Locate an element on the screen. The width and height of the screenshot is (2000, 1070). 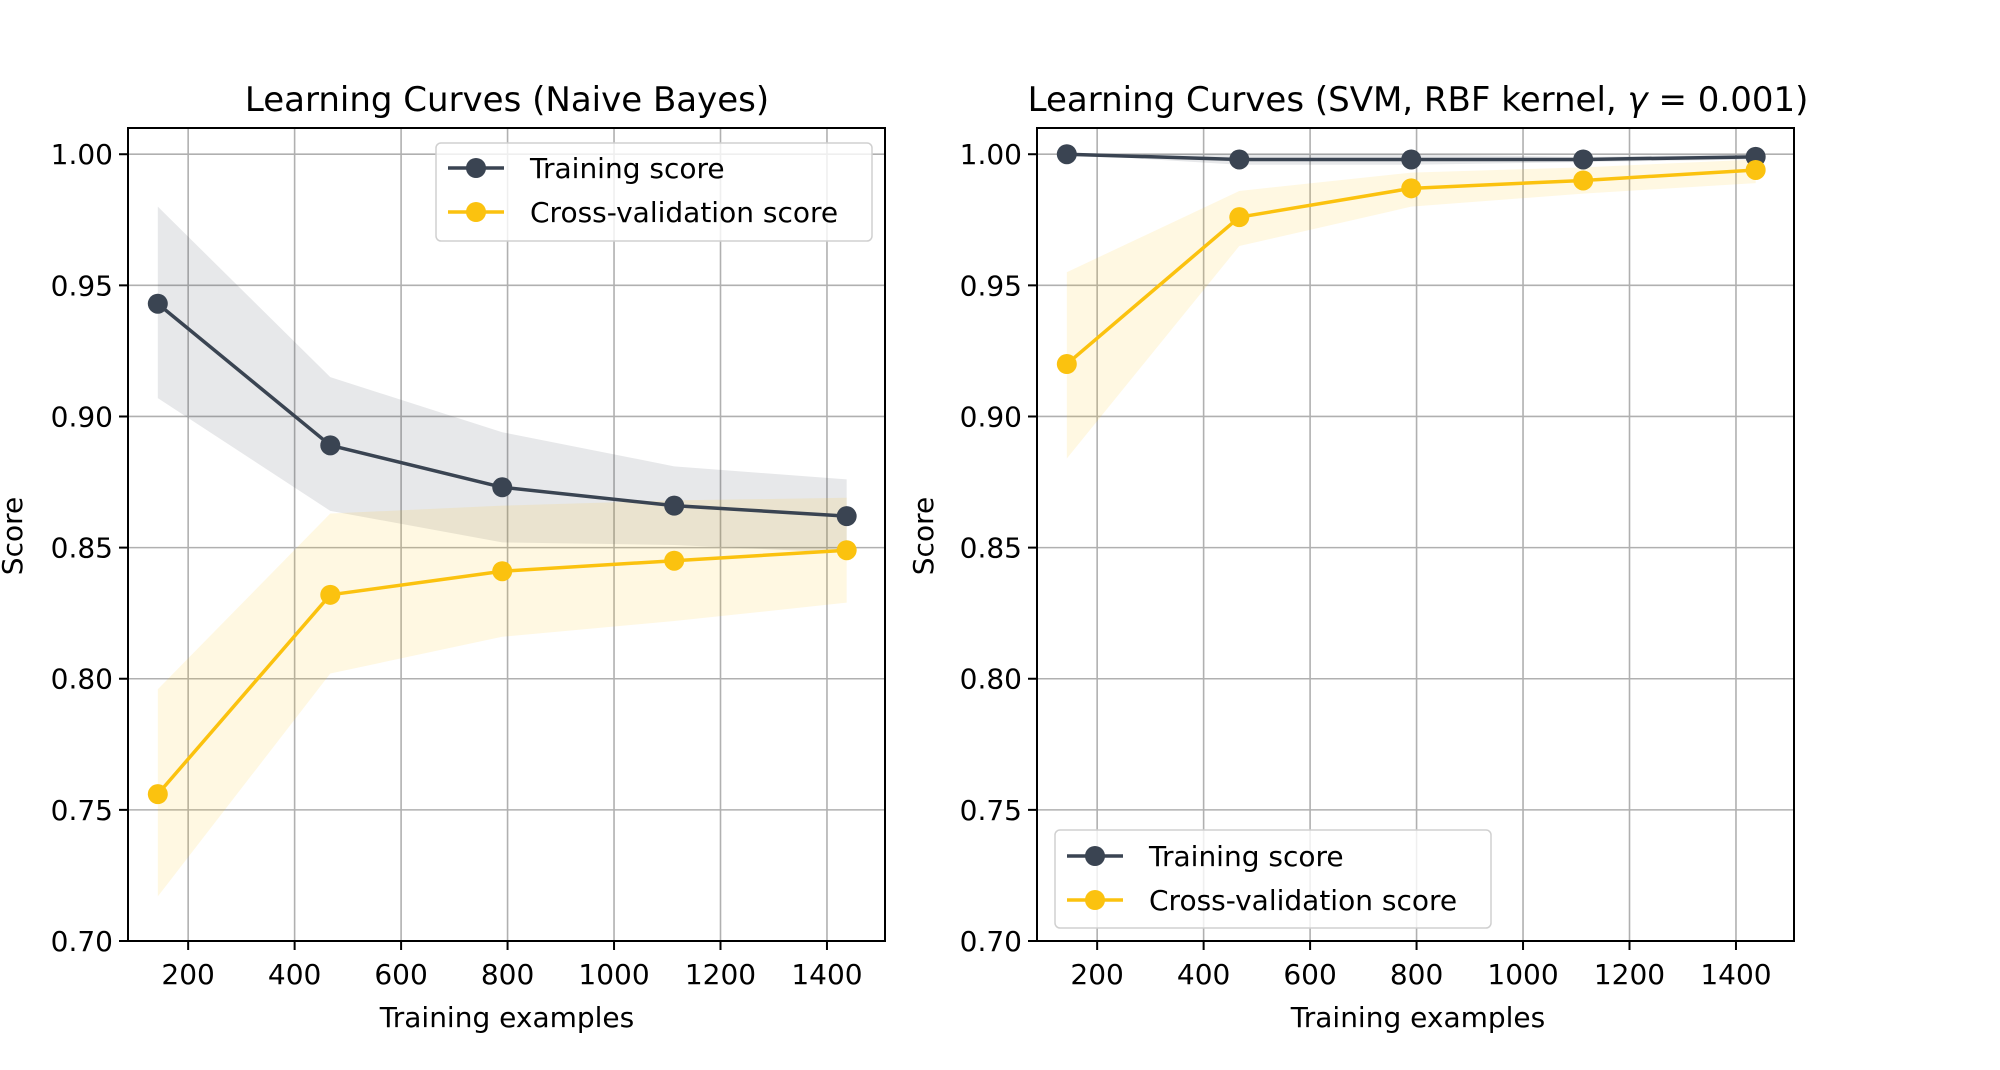
chart-title-head: Learning Curves (SVM, RBF kernel, is located at coordinates (1328, 100).